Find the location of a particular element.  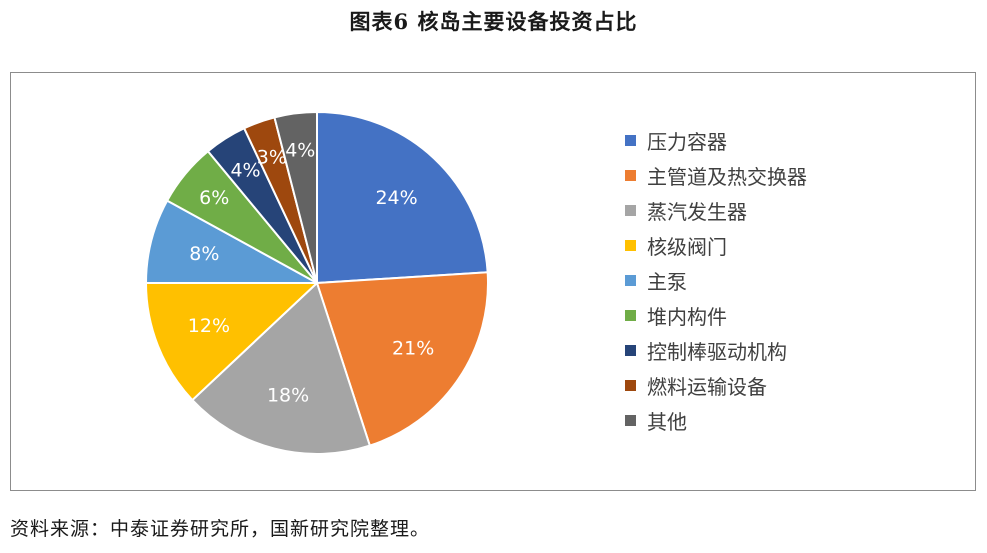

source-note: 资料来源：中泰证券研究所，国新研究院整理。 is located at coordinates (220, 529).